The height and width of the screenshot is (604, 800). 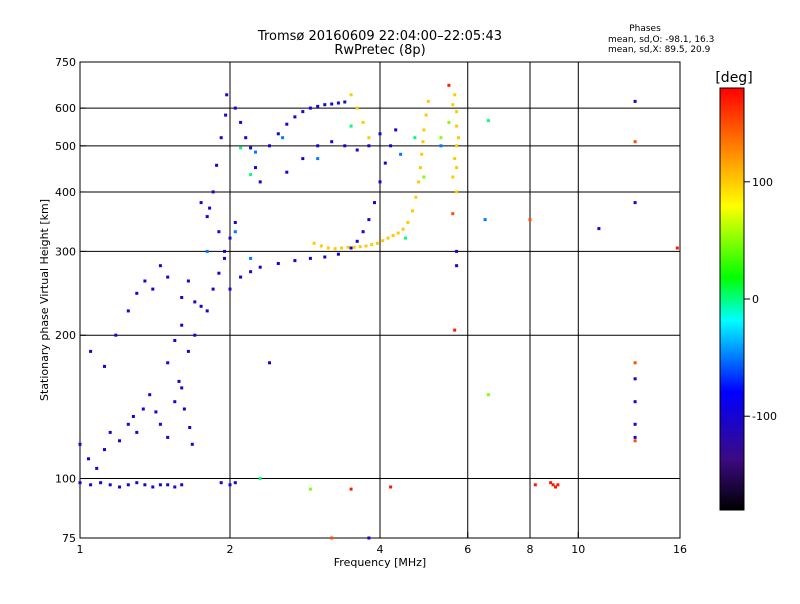 What do you see at coordinates (65, 62) in the screenshot?
I see `y-tick-label: 750` at bounding box center [65, 62].